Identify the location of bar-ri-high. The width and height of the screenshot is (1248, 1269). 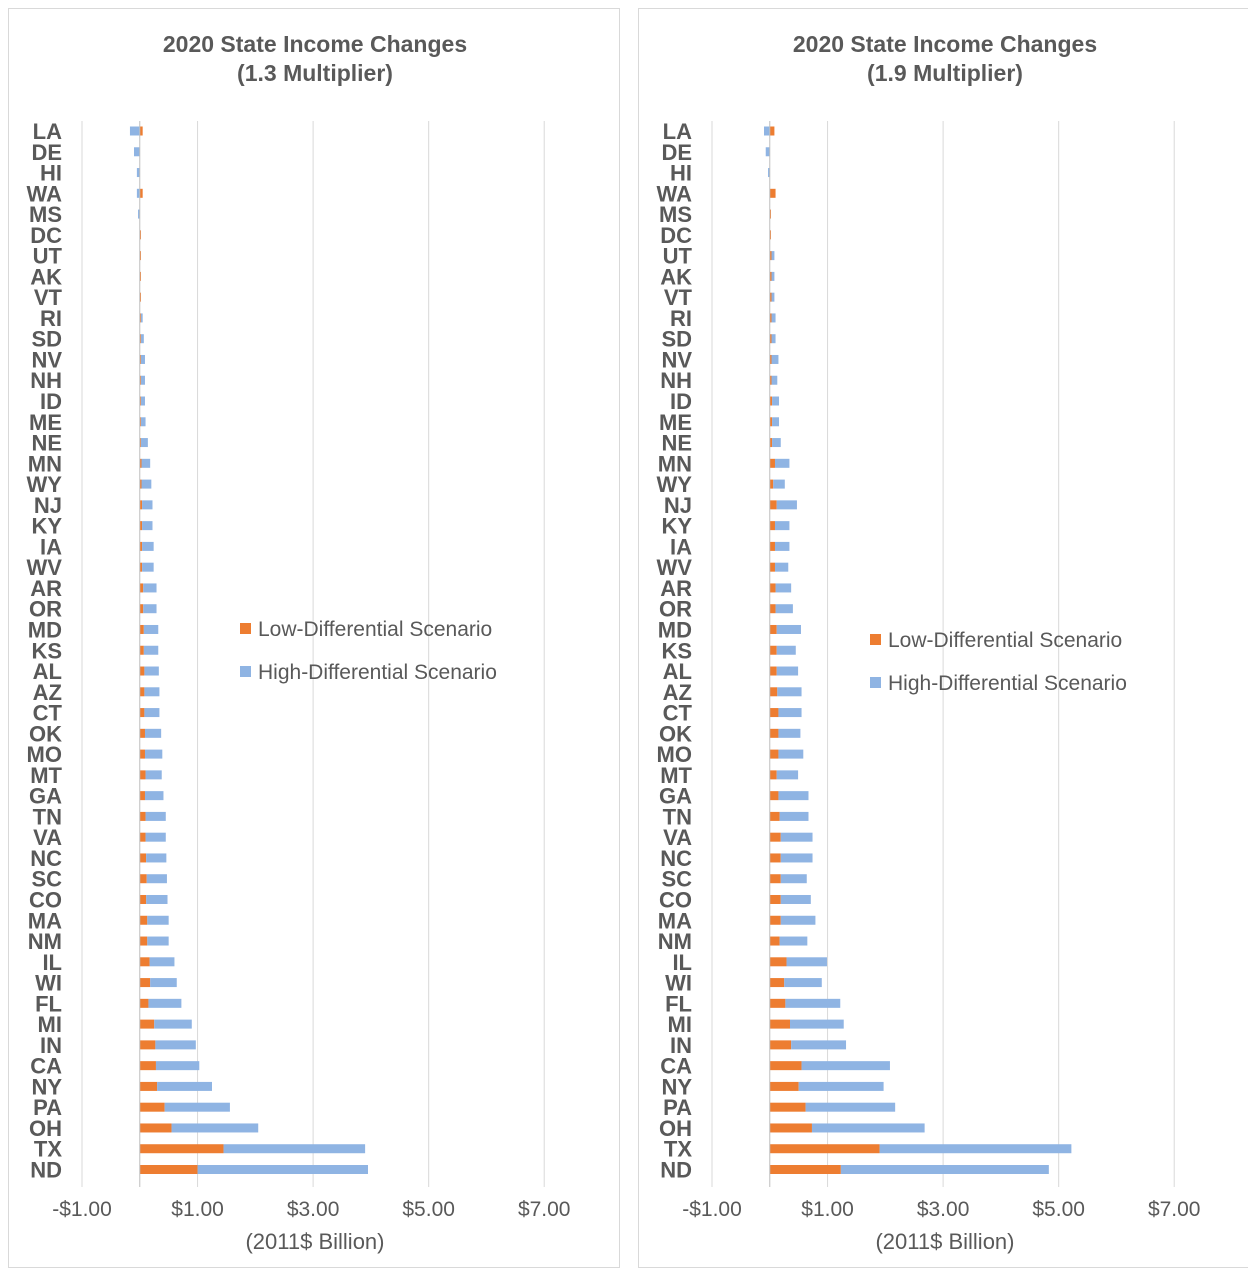
(141, 318).